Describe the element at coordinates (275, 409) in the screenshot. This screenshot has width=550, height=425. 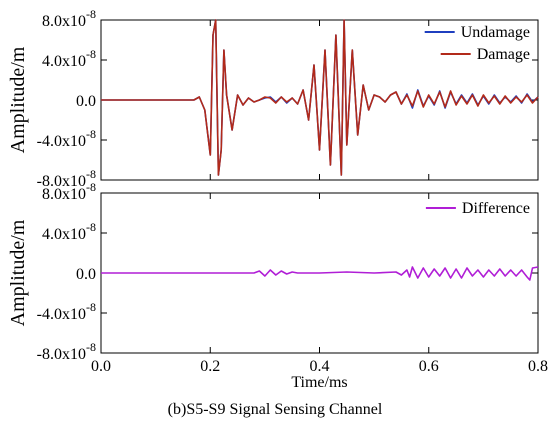
I see `figure-caption: (b)S5-S9 Signal Sensing Channel` at that location.